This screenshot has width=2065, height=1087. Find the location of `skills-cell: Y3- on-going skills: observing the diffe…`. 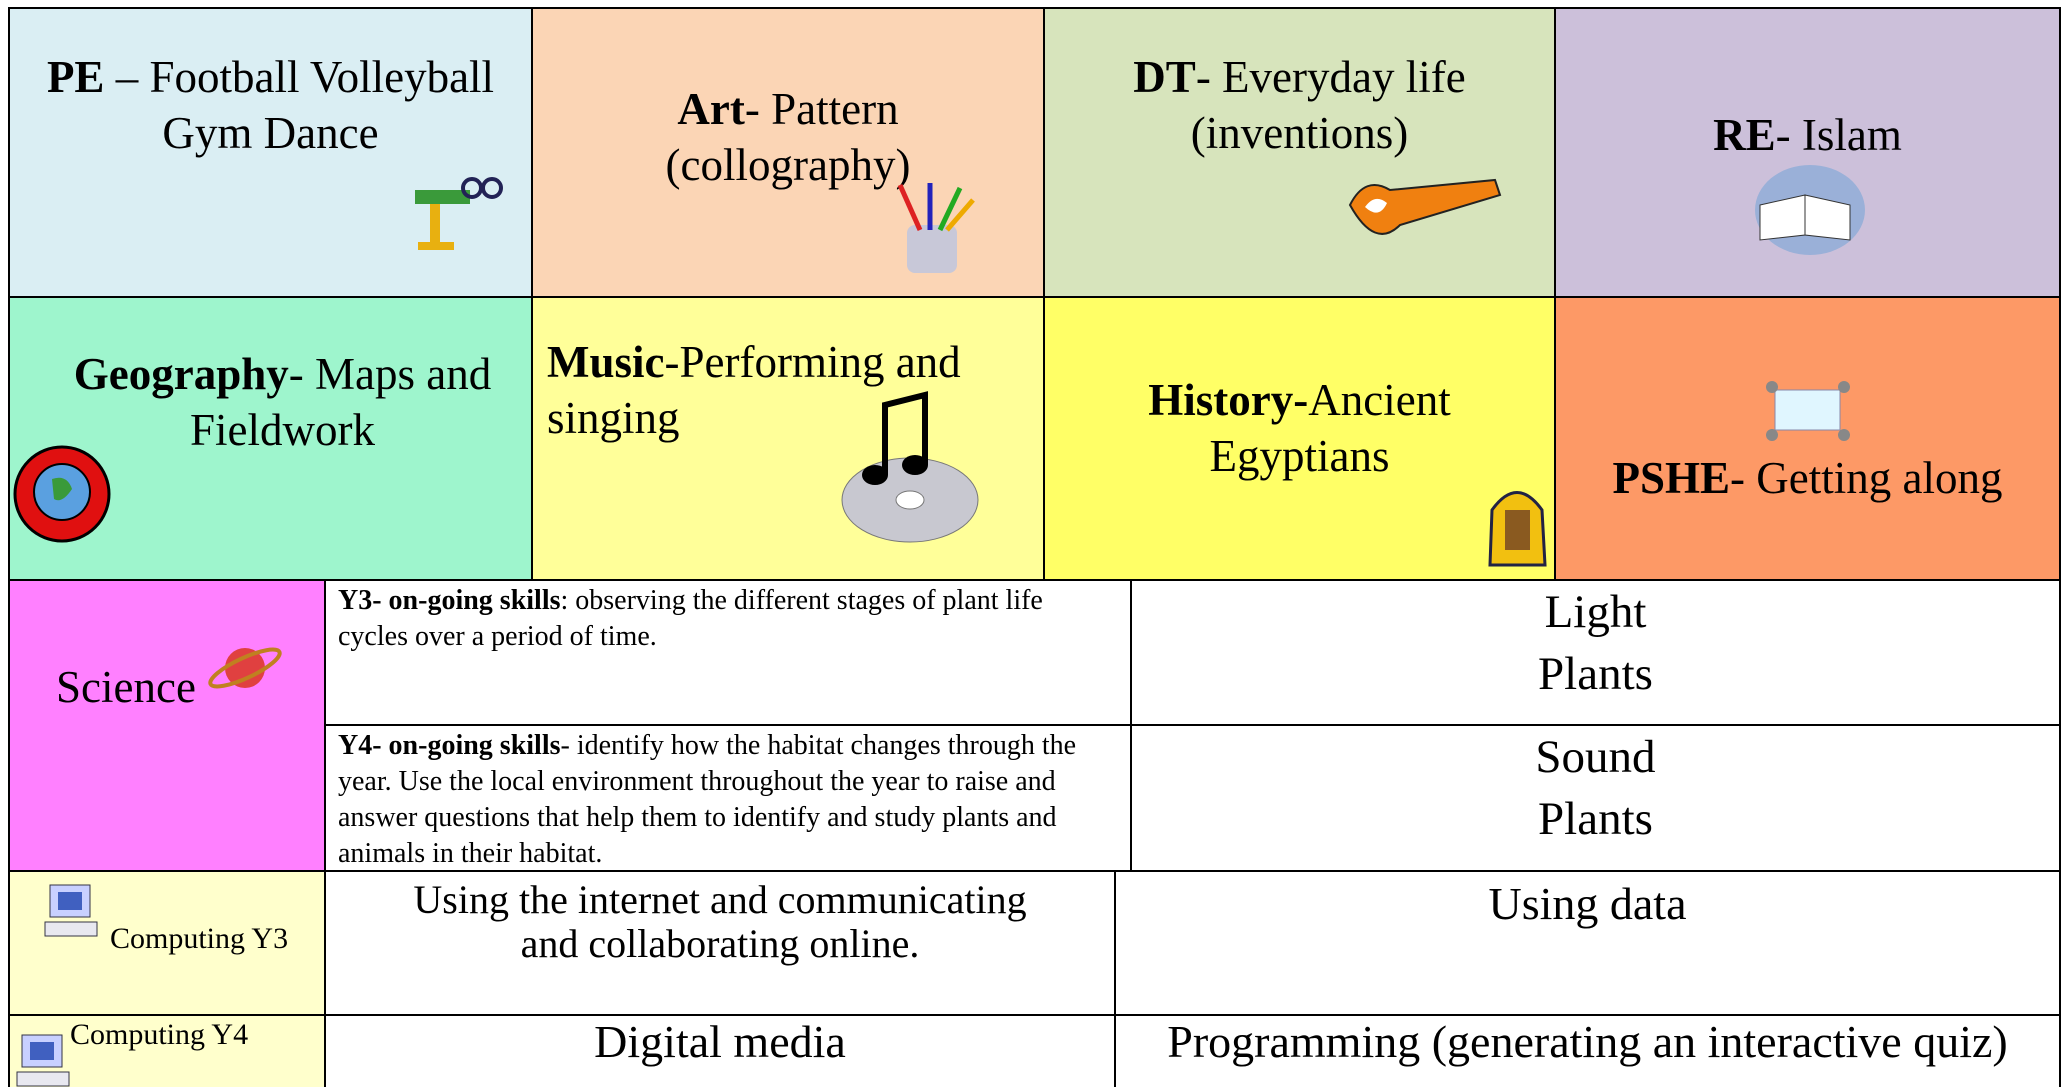

skills-cell: Y3- on-going skills: observing the diffe… is located at coordinates (728, 652).